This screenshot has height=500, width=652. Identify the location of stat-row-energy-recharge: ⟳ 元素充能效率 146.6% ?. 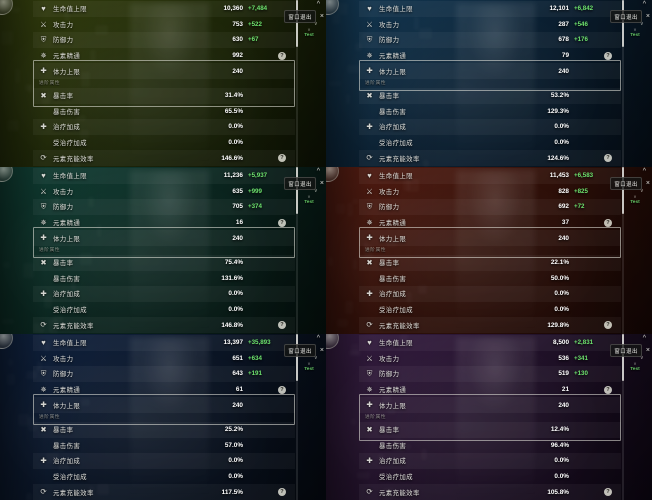
(164, 158).